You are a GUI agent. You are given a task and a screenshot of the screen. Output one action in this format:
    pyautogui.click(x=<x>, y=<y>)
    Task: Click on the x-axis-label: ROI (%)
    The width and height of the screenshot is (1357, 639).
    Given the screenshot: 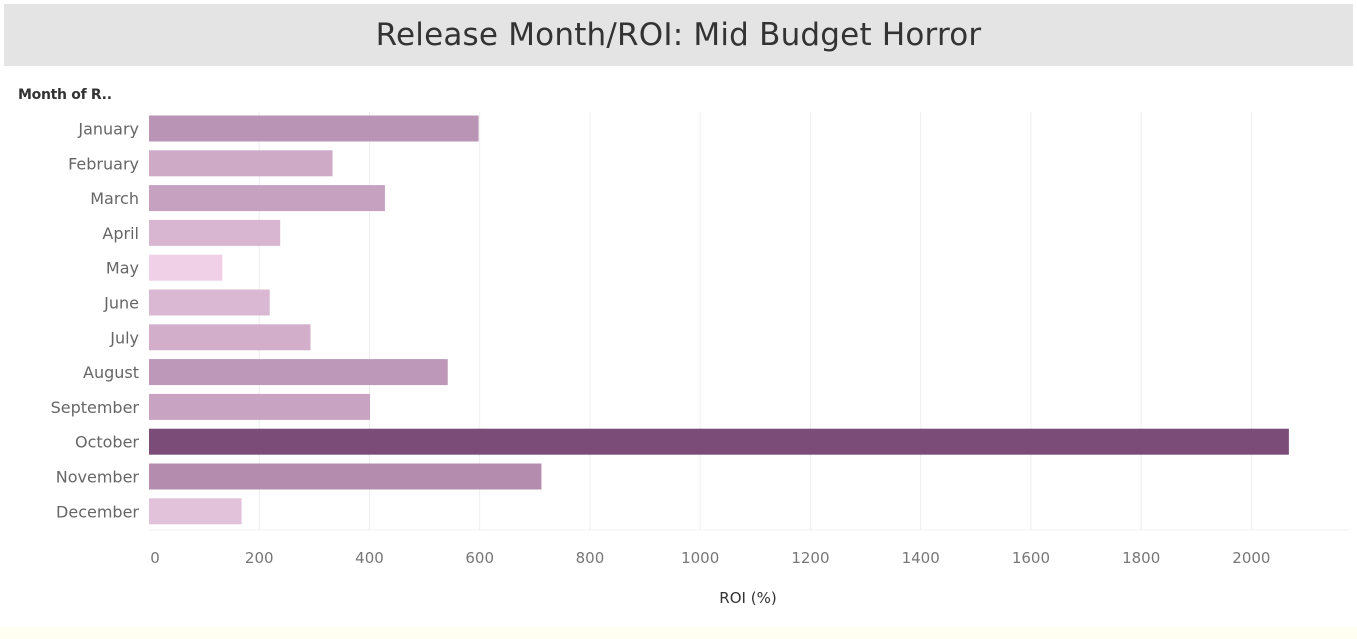 What is the action you would take?
    pyautogui.click(x=747, y=598)
    